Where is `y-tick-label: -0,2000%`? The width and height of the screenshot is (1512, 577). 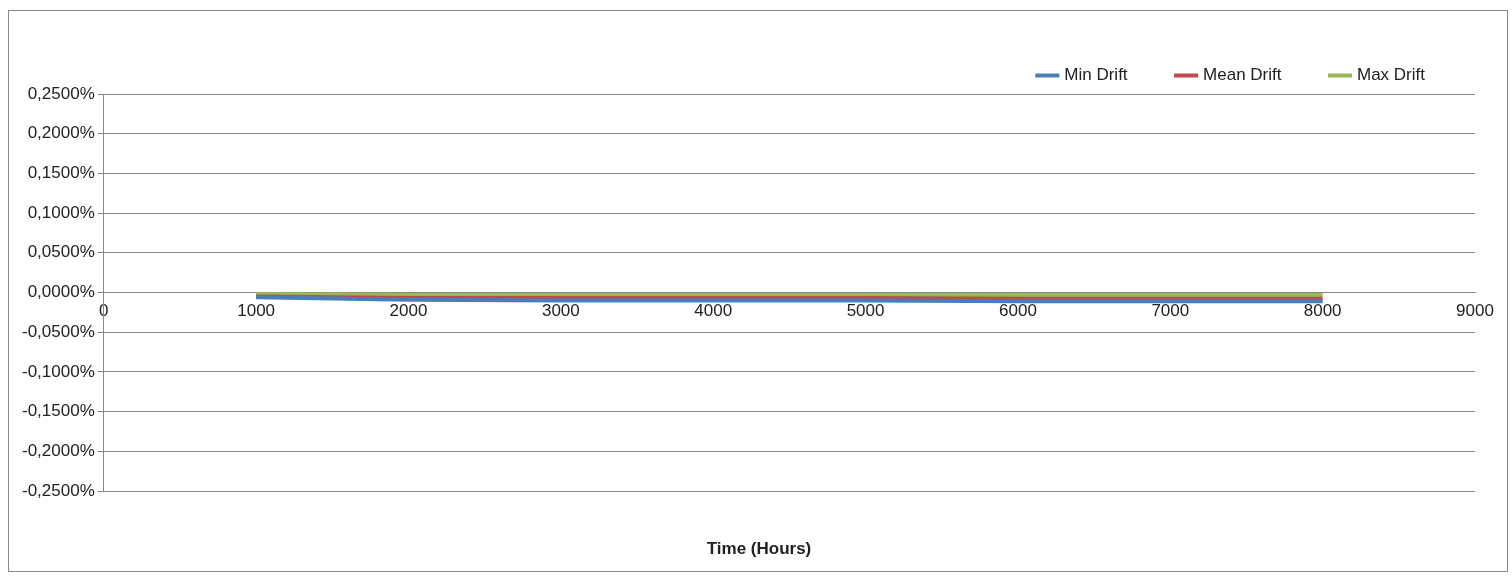
y-tick-label: -0,2000% is located at coordinates (58, 450).